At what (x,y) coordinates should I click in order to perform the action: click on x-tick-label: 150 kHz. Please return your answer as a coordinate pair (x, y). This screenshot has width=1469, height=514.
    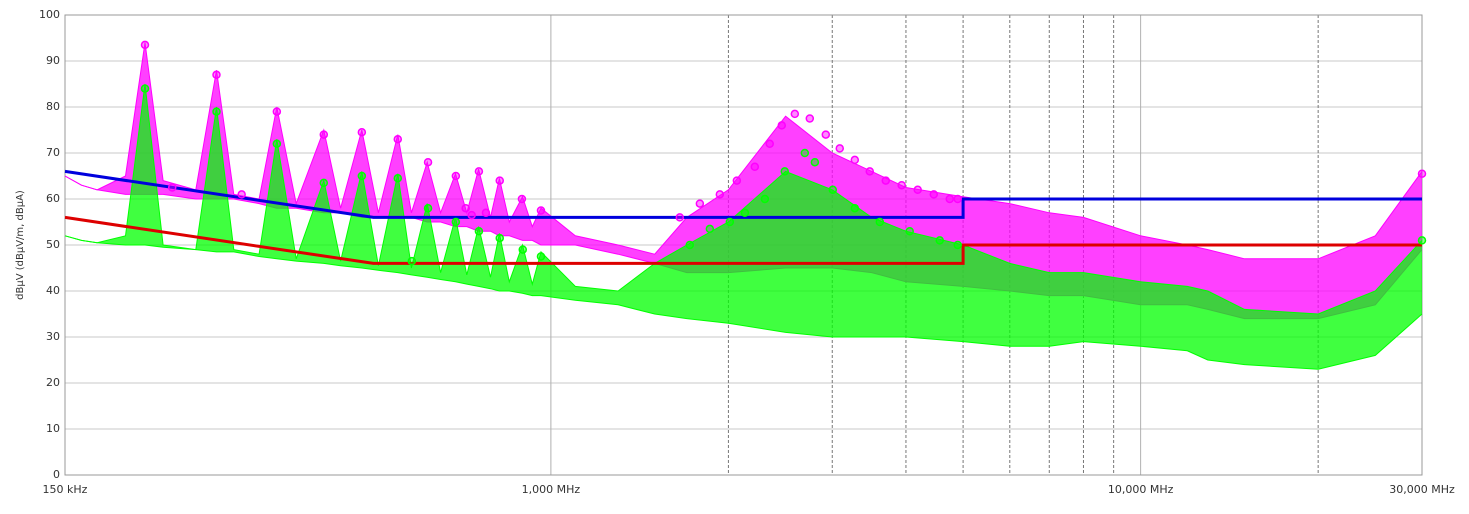
    Looking at the image, I should click on (65, 489).